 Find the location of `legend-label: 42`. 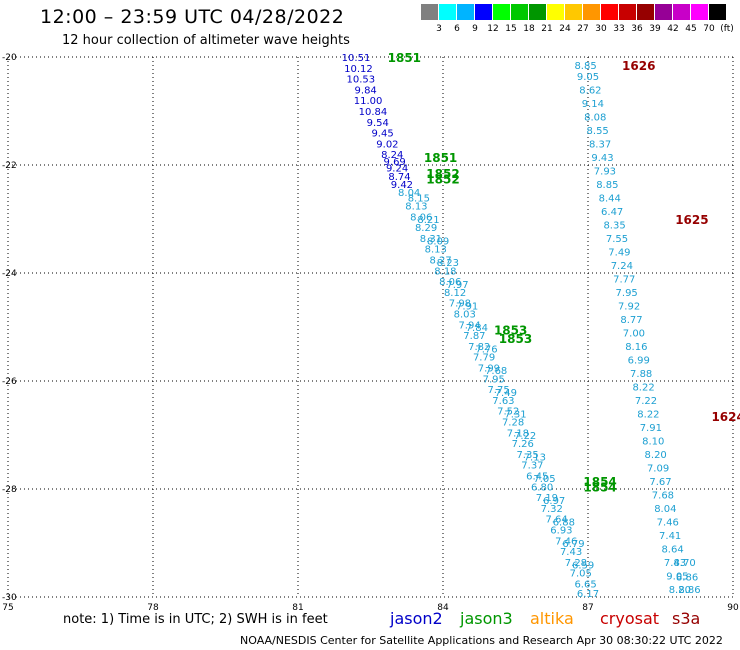

legend-label: 42 is located at coordinates (673, 29).